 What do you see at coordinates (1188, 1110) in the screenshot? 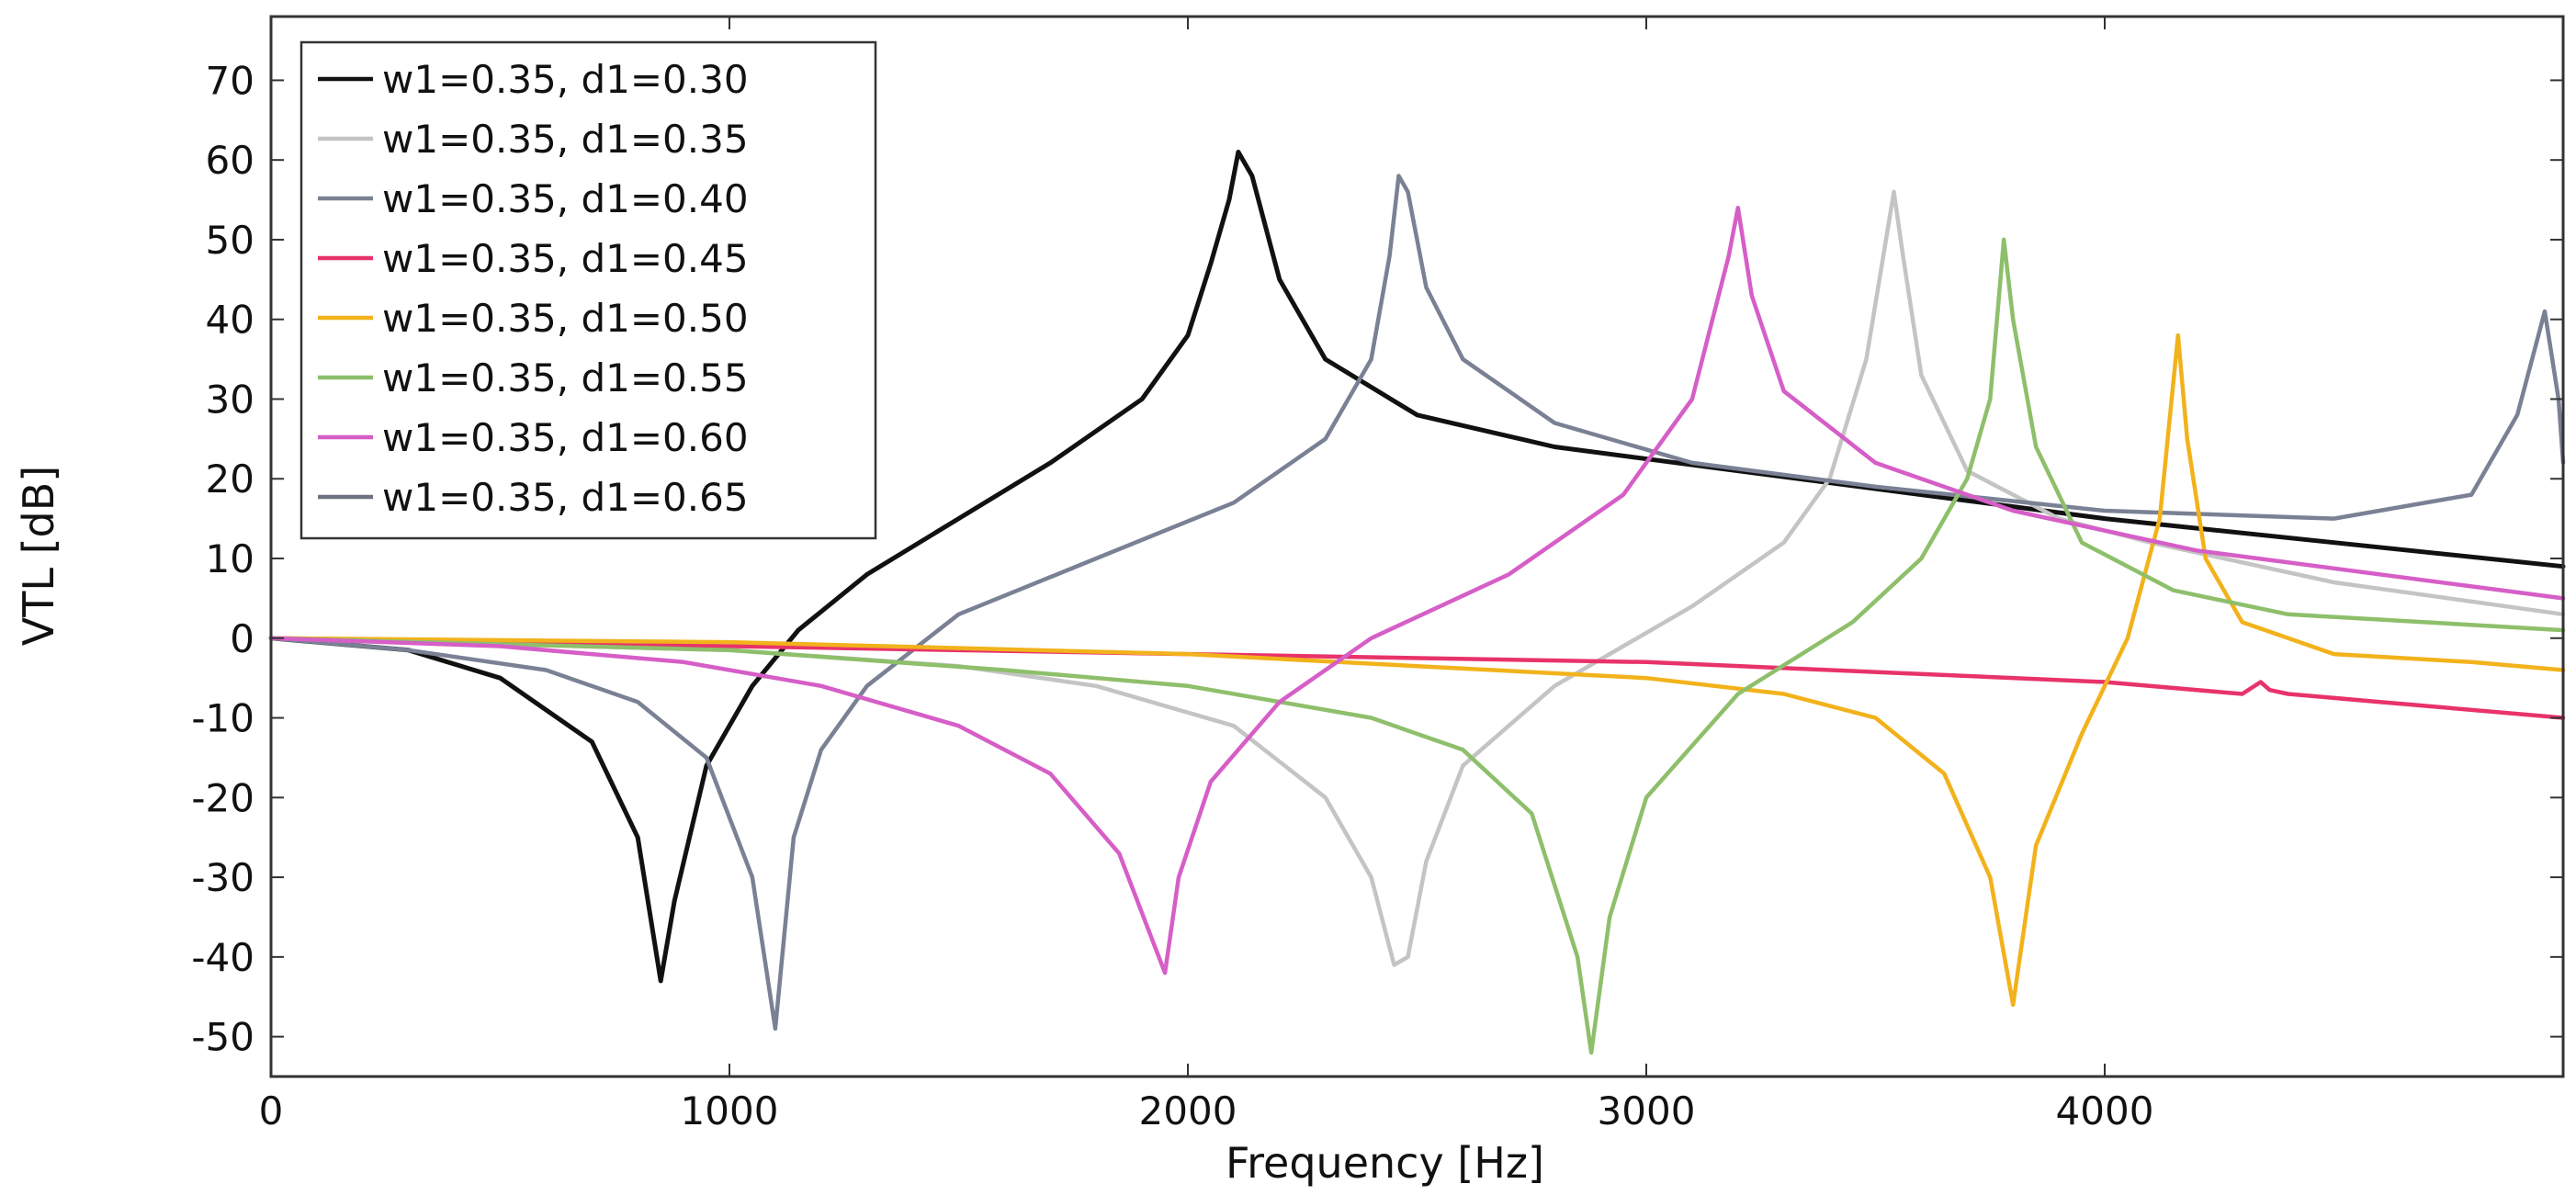
I see `x-tick-label: 2000` at bounding box center [1188, 1110].